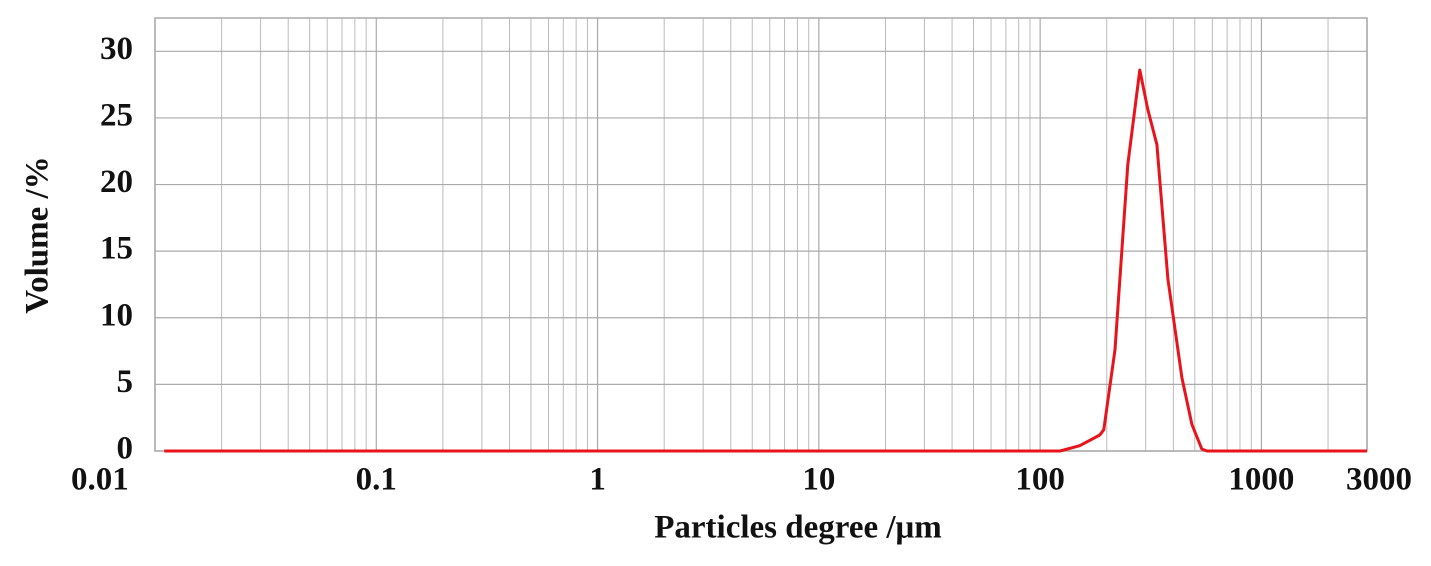 Image resolution: width=1431 pixels, height=566 pixels. What do you see at coordinates (376, 480) in the screenshot?
I see `x-tick-label: 0.1` at bounding box center [376, 480].